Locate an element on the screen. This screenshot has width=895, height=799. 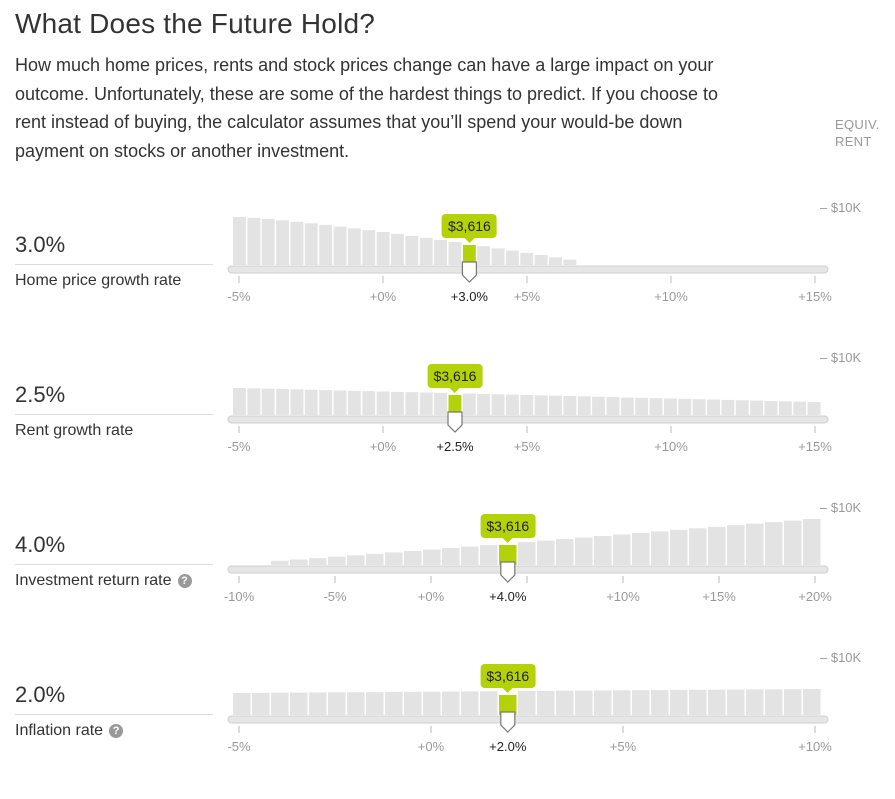
slider-label: Investment return rate? is located at coordinates (103, 581).